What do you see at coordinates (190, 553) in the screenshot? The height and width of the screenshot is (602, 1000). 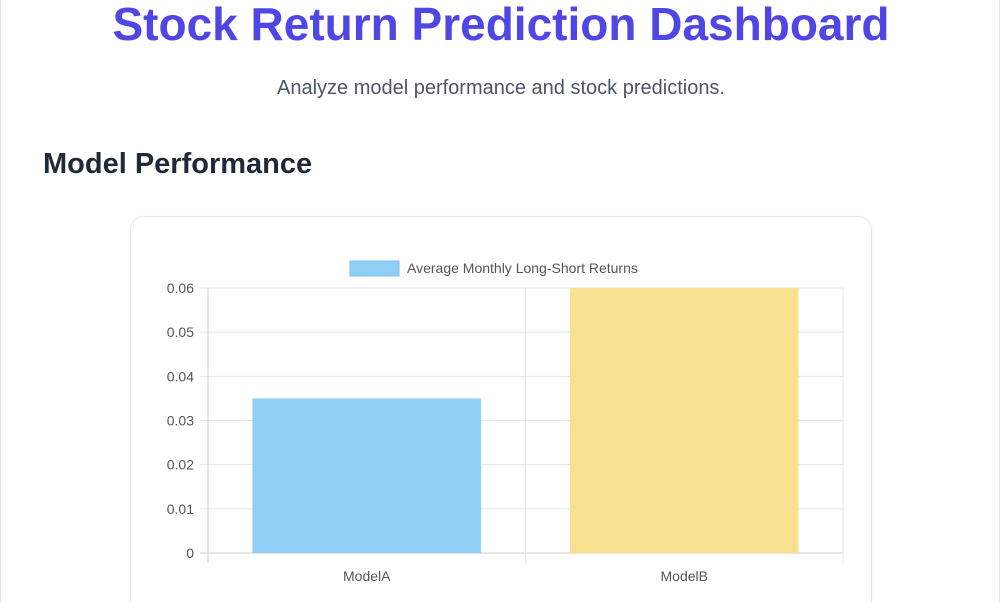 I see `y-tick-label: 0` at bounding box center [190, 553].